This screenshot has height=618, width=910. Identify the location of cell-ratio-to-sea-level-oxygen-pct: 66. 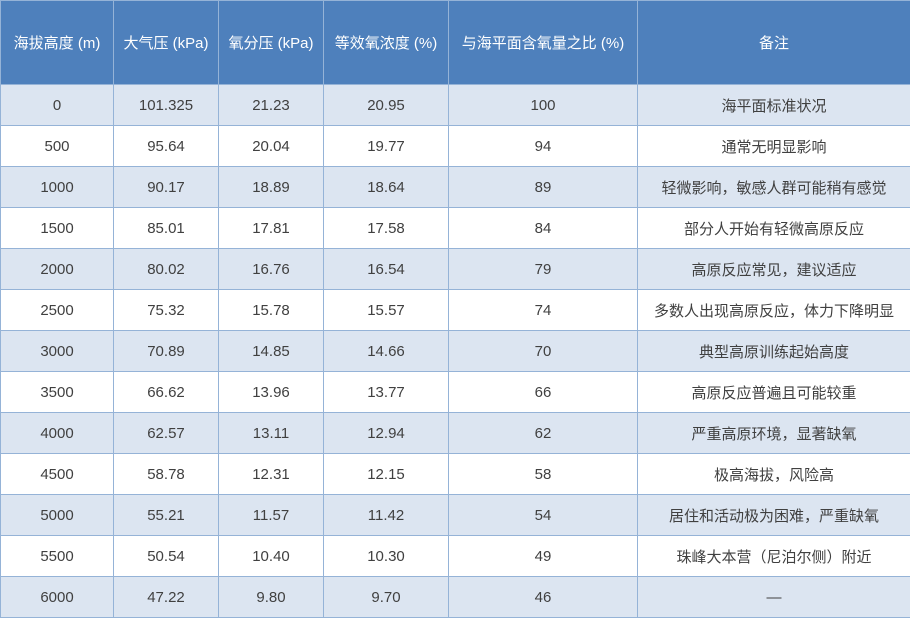
(543, 392).